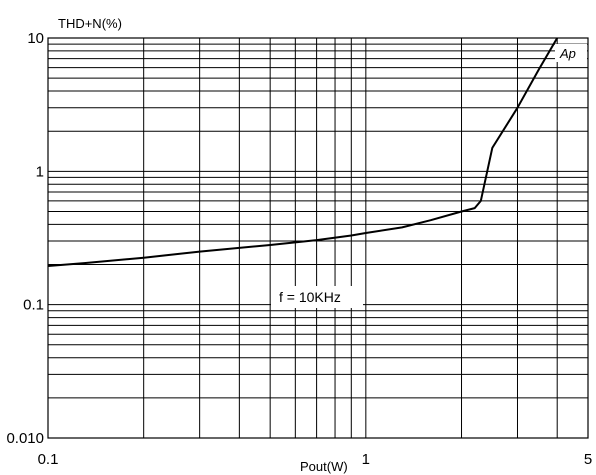 The image size is (596, 475). What do you see at coordinates (366, 459) in the screenshot?
I see `x-tick-label: 1` at bounding box center [366, 459].